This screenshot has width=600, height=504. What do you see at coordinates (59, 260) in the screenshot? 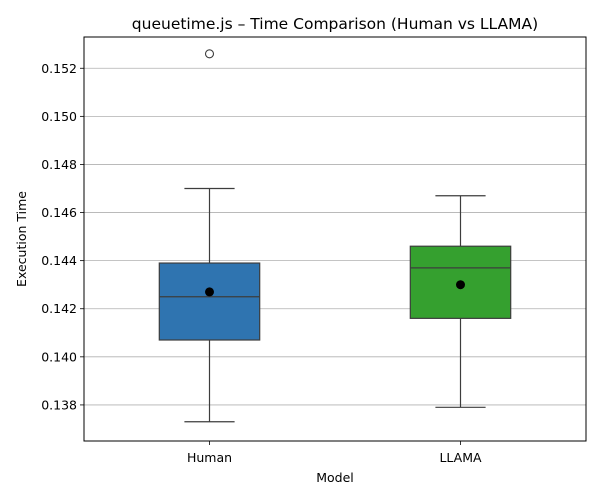
I see `y-tick-label: 0.144` at bounding box center [59, 260].